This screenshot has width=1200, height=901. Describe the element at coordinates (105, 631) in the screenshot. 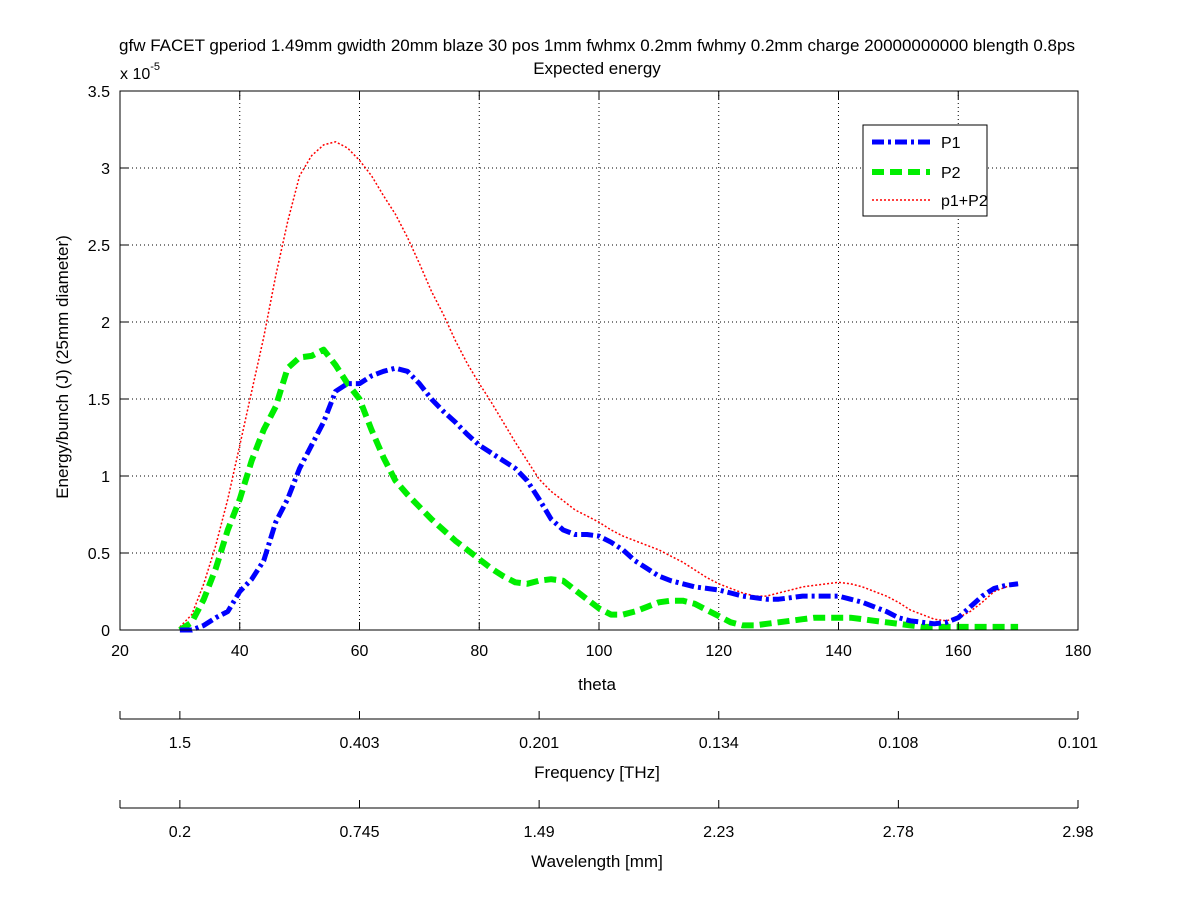

I see `y-tick-label: 0` at that location.